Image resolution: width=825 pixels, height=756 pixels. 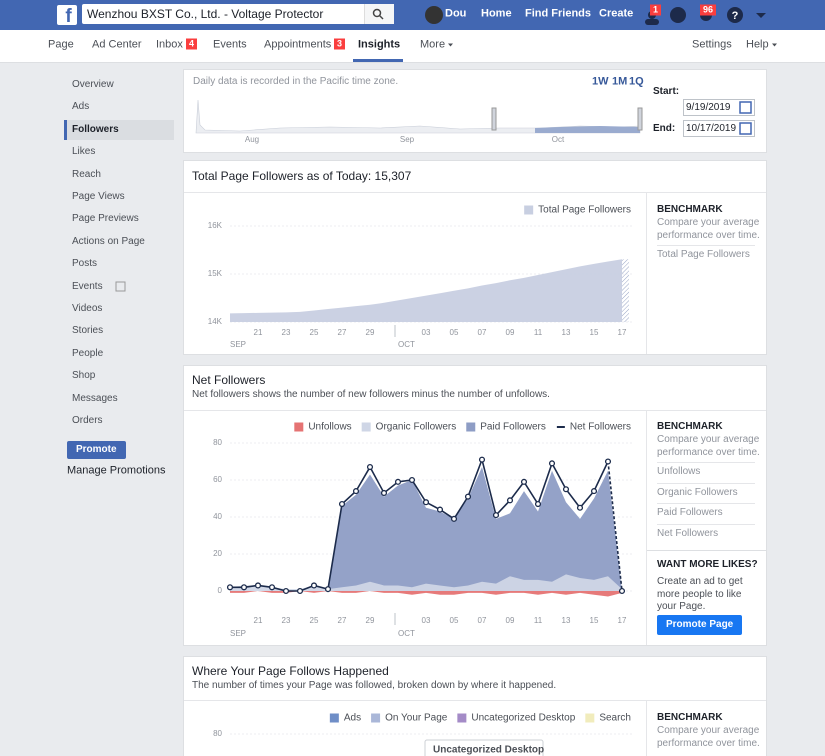 I want to click on x-tick-label: 07, so click(x=482, y=332).